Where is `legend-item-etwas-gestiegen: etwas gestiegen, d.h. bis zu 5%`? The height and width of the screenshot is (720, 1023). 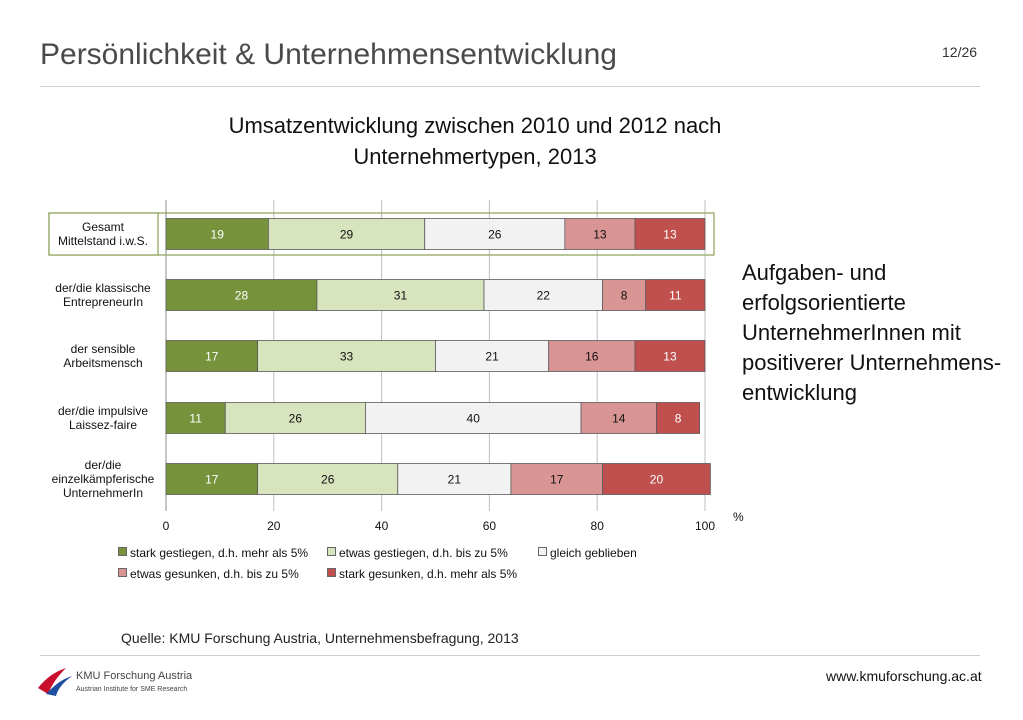 legend-item-etwas-gestiegen: etwas gestiegen, d.h. bis zu 5% is located at coordinates (417, 553).